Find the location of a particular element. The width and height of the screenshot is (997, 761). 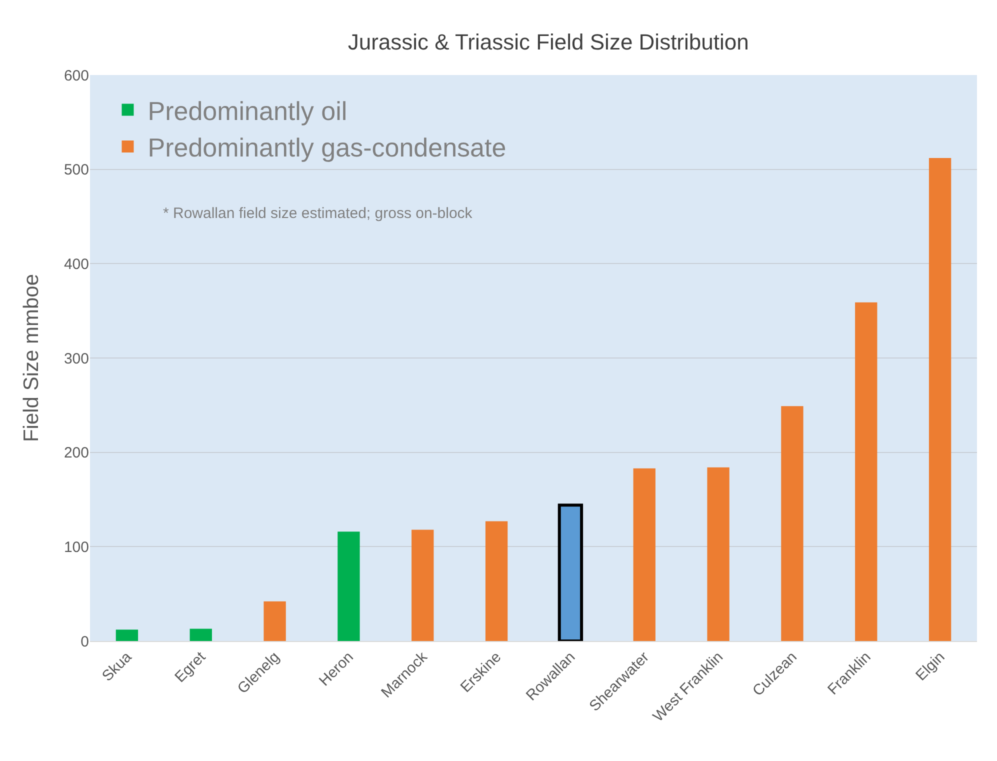

y-axis-title: Field Size mmboe is located at coordinates (31, 358).